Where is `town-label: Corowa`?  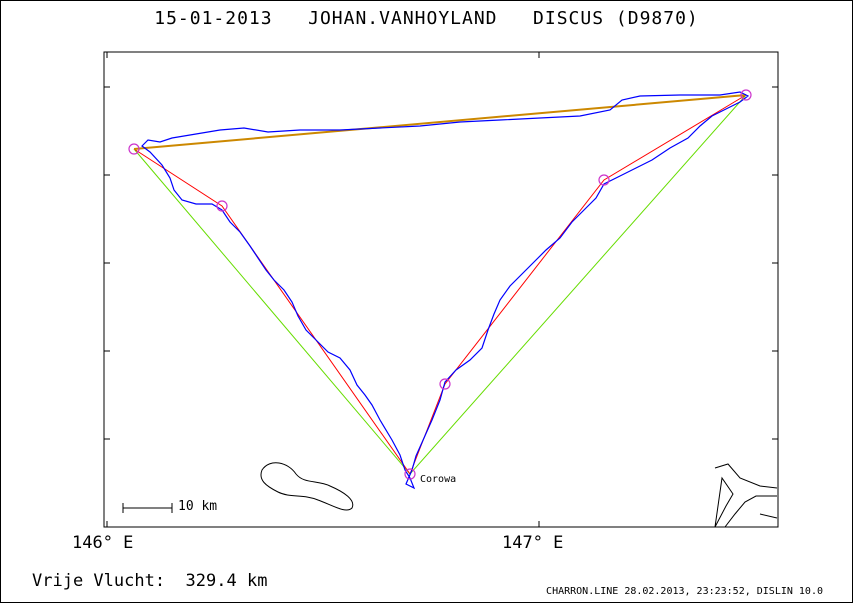
town-label: Corowa is located at coordinates (438, 479).